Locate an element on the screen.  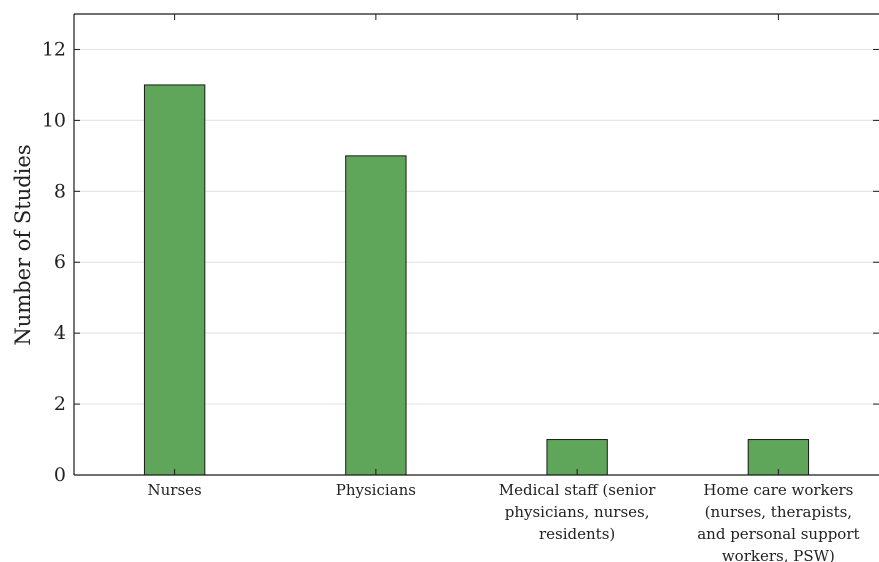
x-category-label: Physicians is located at coordinates (376, 490).